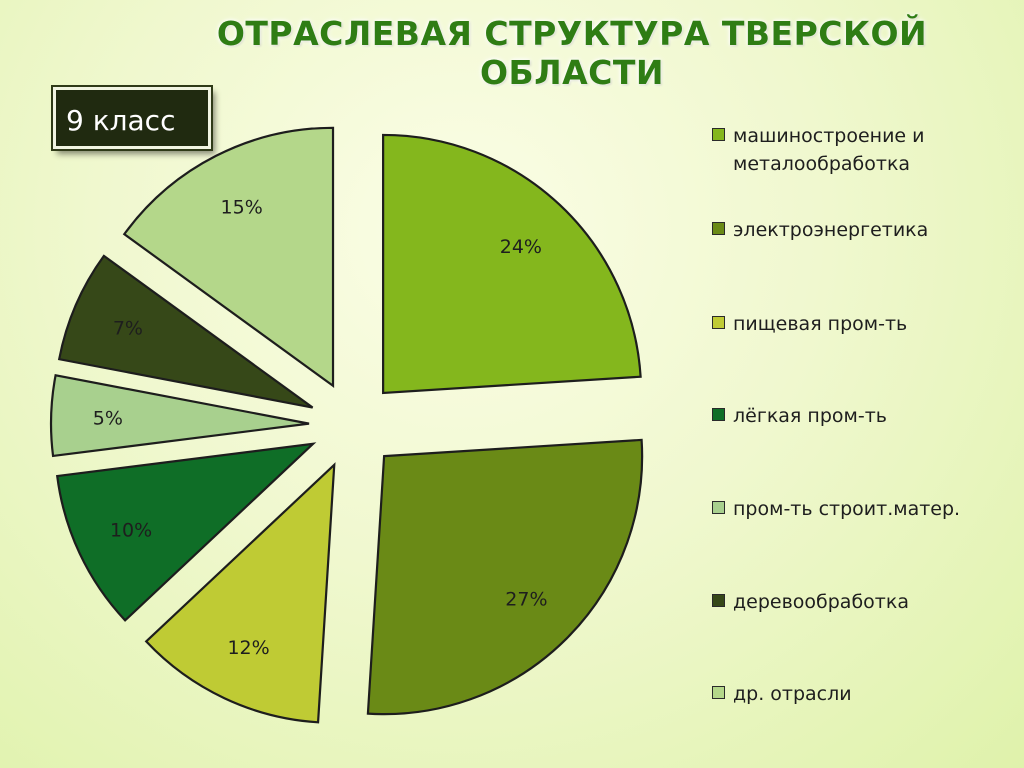 The height and width of the screenshot is (768, 1024). Describe the element at coordinates (862, 150) in the screenshot. I see `legend-item: машиностроение и металообработка` at that location.